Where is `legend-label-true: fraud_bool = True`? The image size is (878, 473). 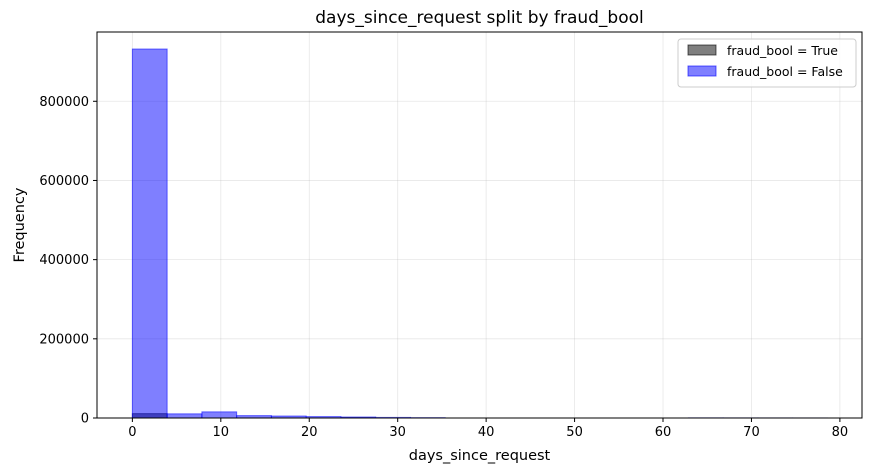 legend-label-true: fraud_bool = True is located at coordinates (782, 50).